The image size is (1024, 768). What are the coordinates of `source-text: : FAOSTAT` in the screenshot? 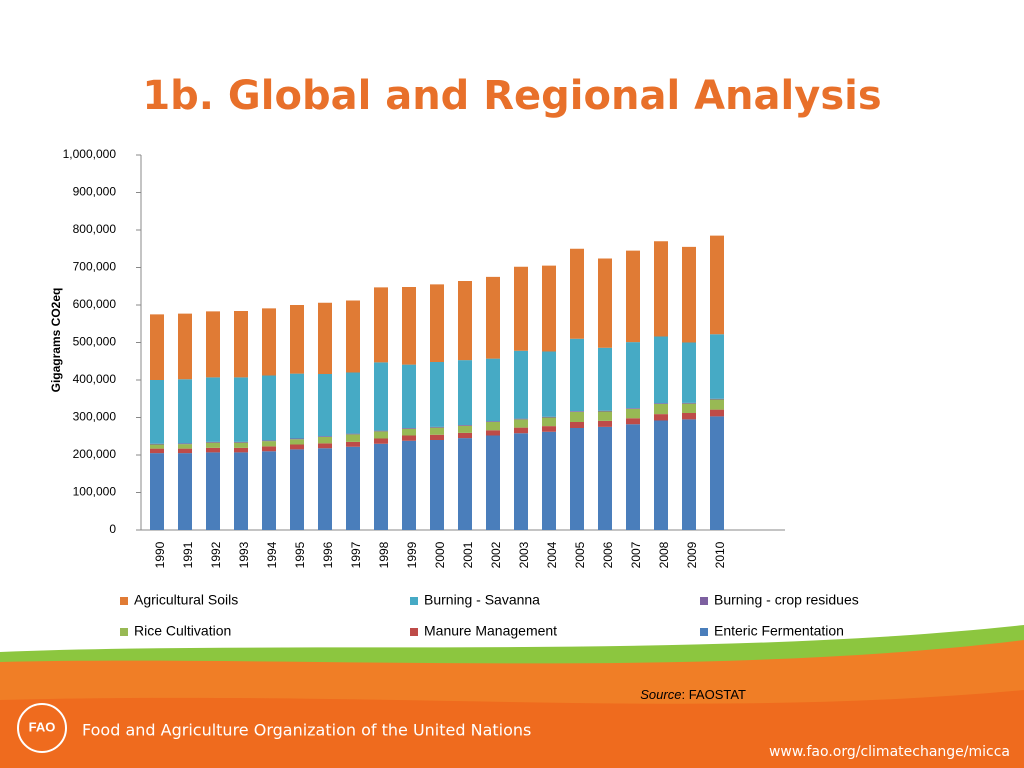 It's located at (713, 694).